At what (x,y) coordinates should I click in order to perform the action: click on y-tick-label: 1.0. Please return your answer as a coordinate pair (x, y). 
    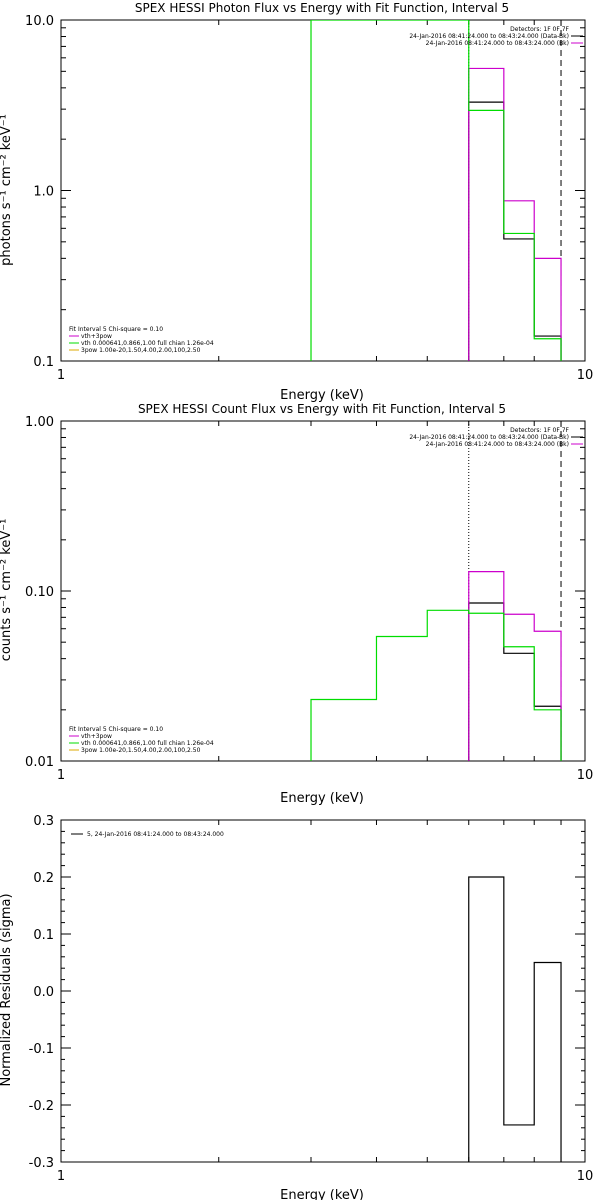
    Looking at the image, I should click on (43, 192).